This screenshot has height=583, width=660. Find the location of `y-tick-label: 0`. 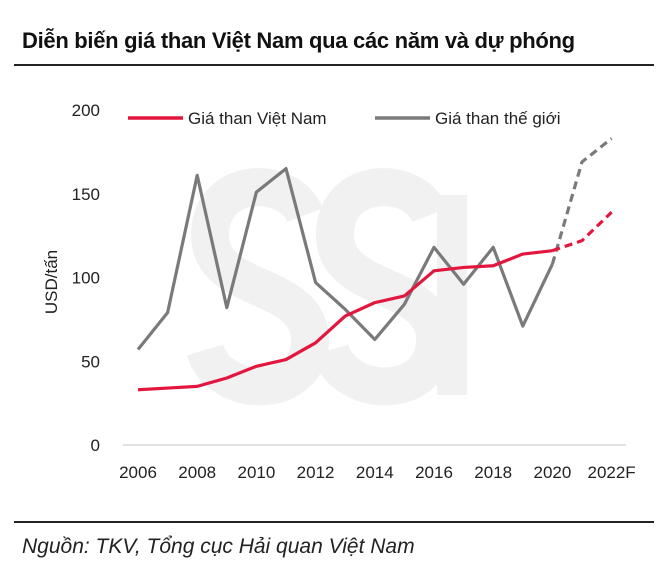

y-tick-label: 0 is located at coordinates (95, 445).